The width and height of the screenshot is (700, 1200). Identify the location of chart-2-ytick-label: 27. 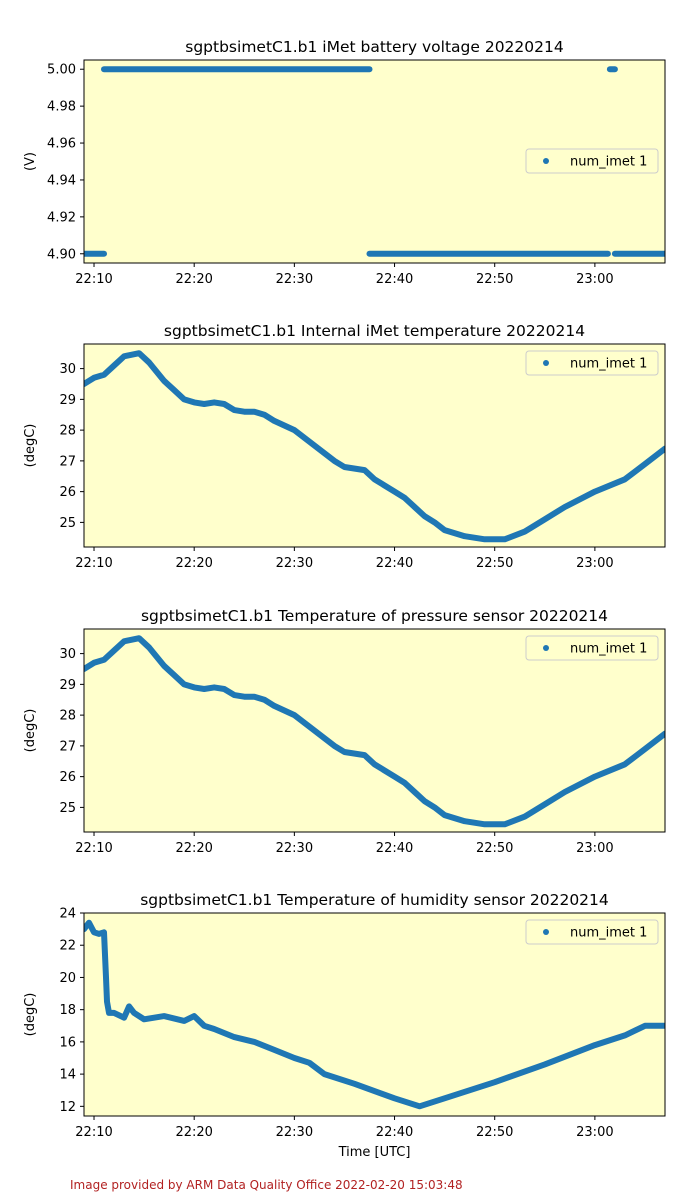
(67, 461).